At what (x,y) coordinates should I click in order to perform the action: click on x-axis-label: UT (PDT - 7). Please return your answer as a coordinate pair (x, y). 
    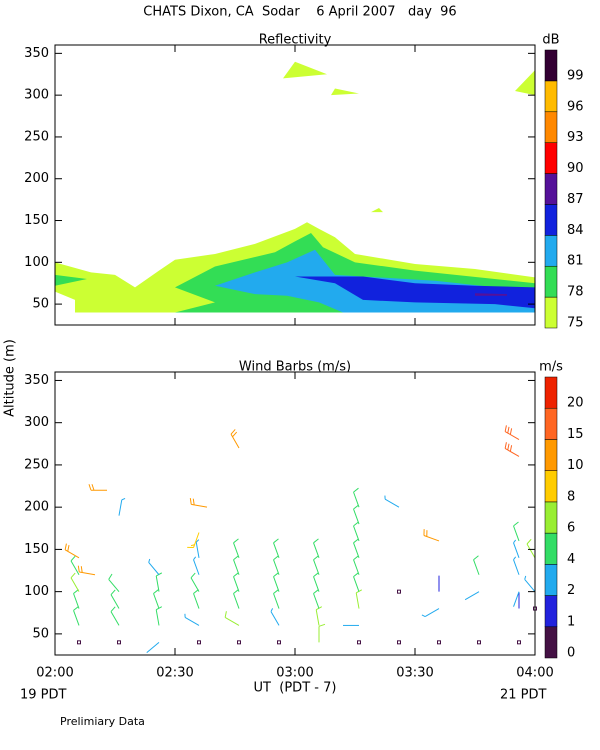
    Looking at the image, I should click on (295, 688).